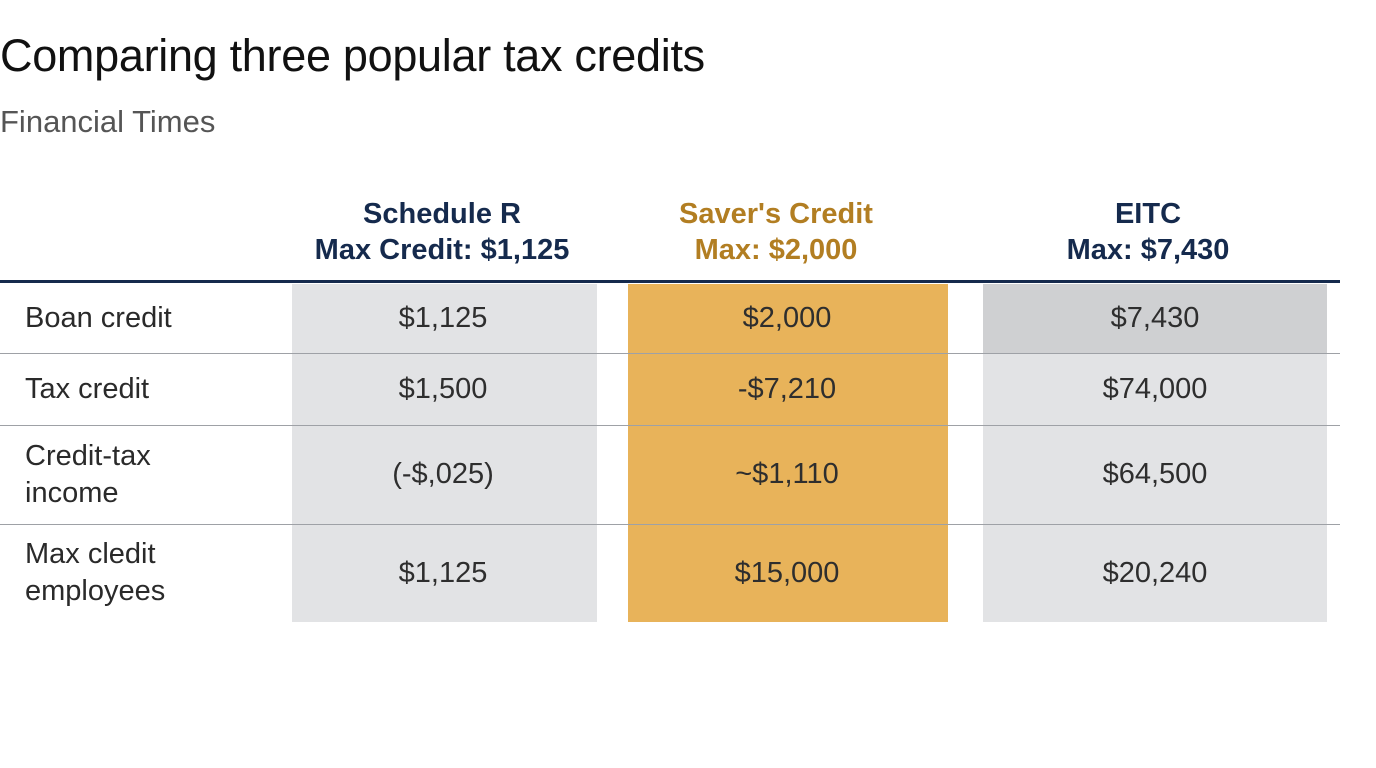 The width and height of the screenshot is (1376, 768). I want to click on table-cell: ~$1,110, so click(787, 474).